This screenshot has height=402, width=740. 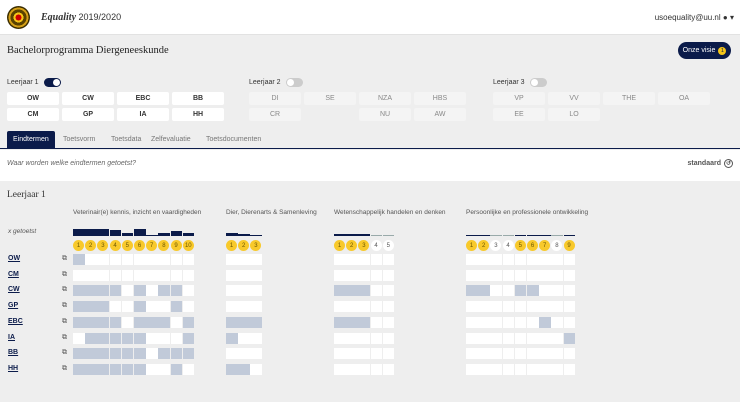 What do you see at coordinates (276, 82) in the screenshot?
I see `year-toggle-2: Leerjaar 2` at bounding box center [276, 82].